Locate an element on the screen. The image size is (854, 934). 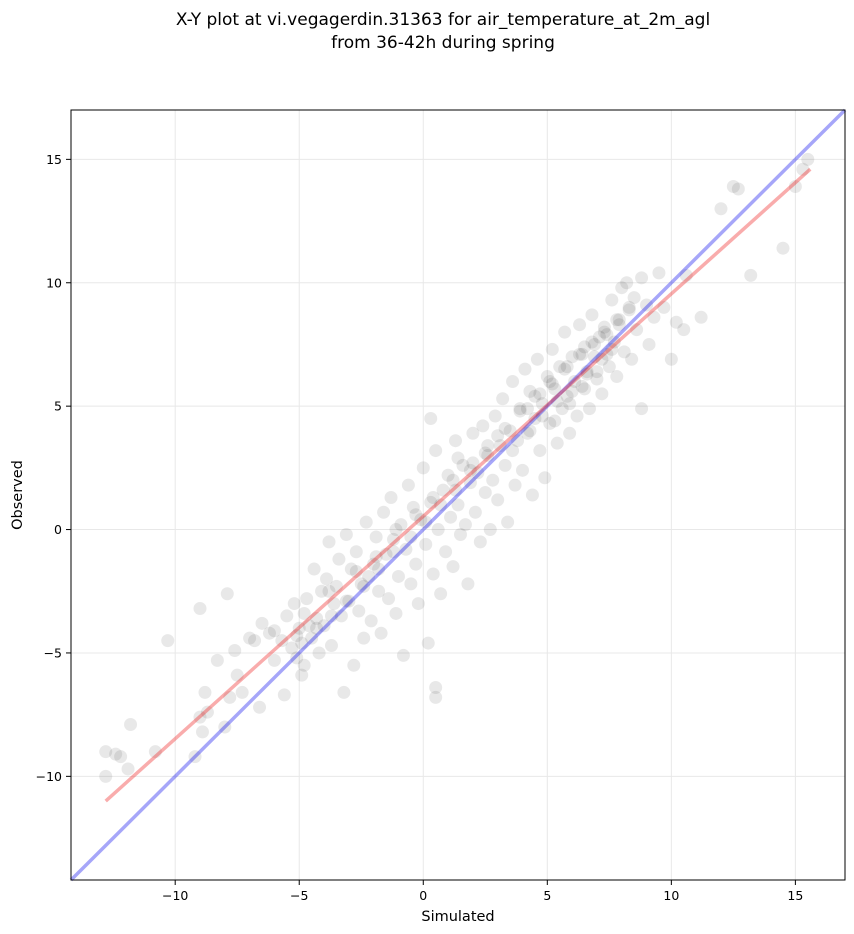
y-axis-label: Observed is located at coordinates (18, 495).